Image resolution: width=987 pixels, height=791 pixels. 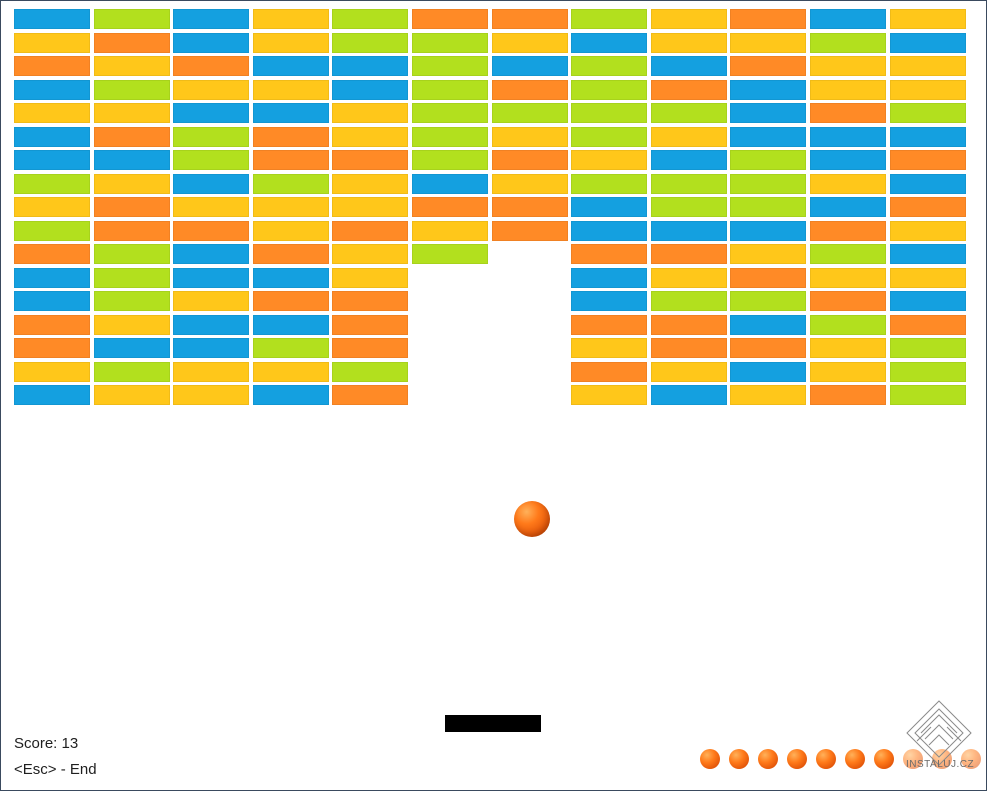 What do you see at coordinates (739, 759) in the screenshot?
I see `life-ball-icon` at bounding box center [739, 759].